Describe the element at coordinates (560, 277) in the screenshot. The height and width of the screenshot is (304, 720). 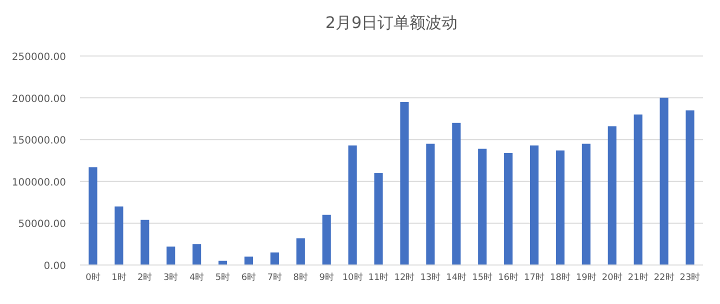
I see `x-tick-label: 18时` at that location.